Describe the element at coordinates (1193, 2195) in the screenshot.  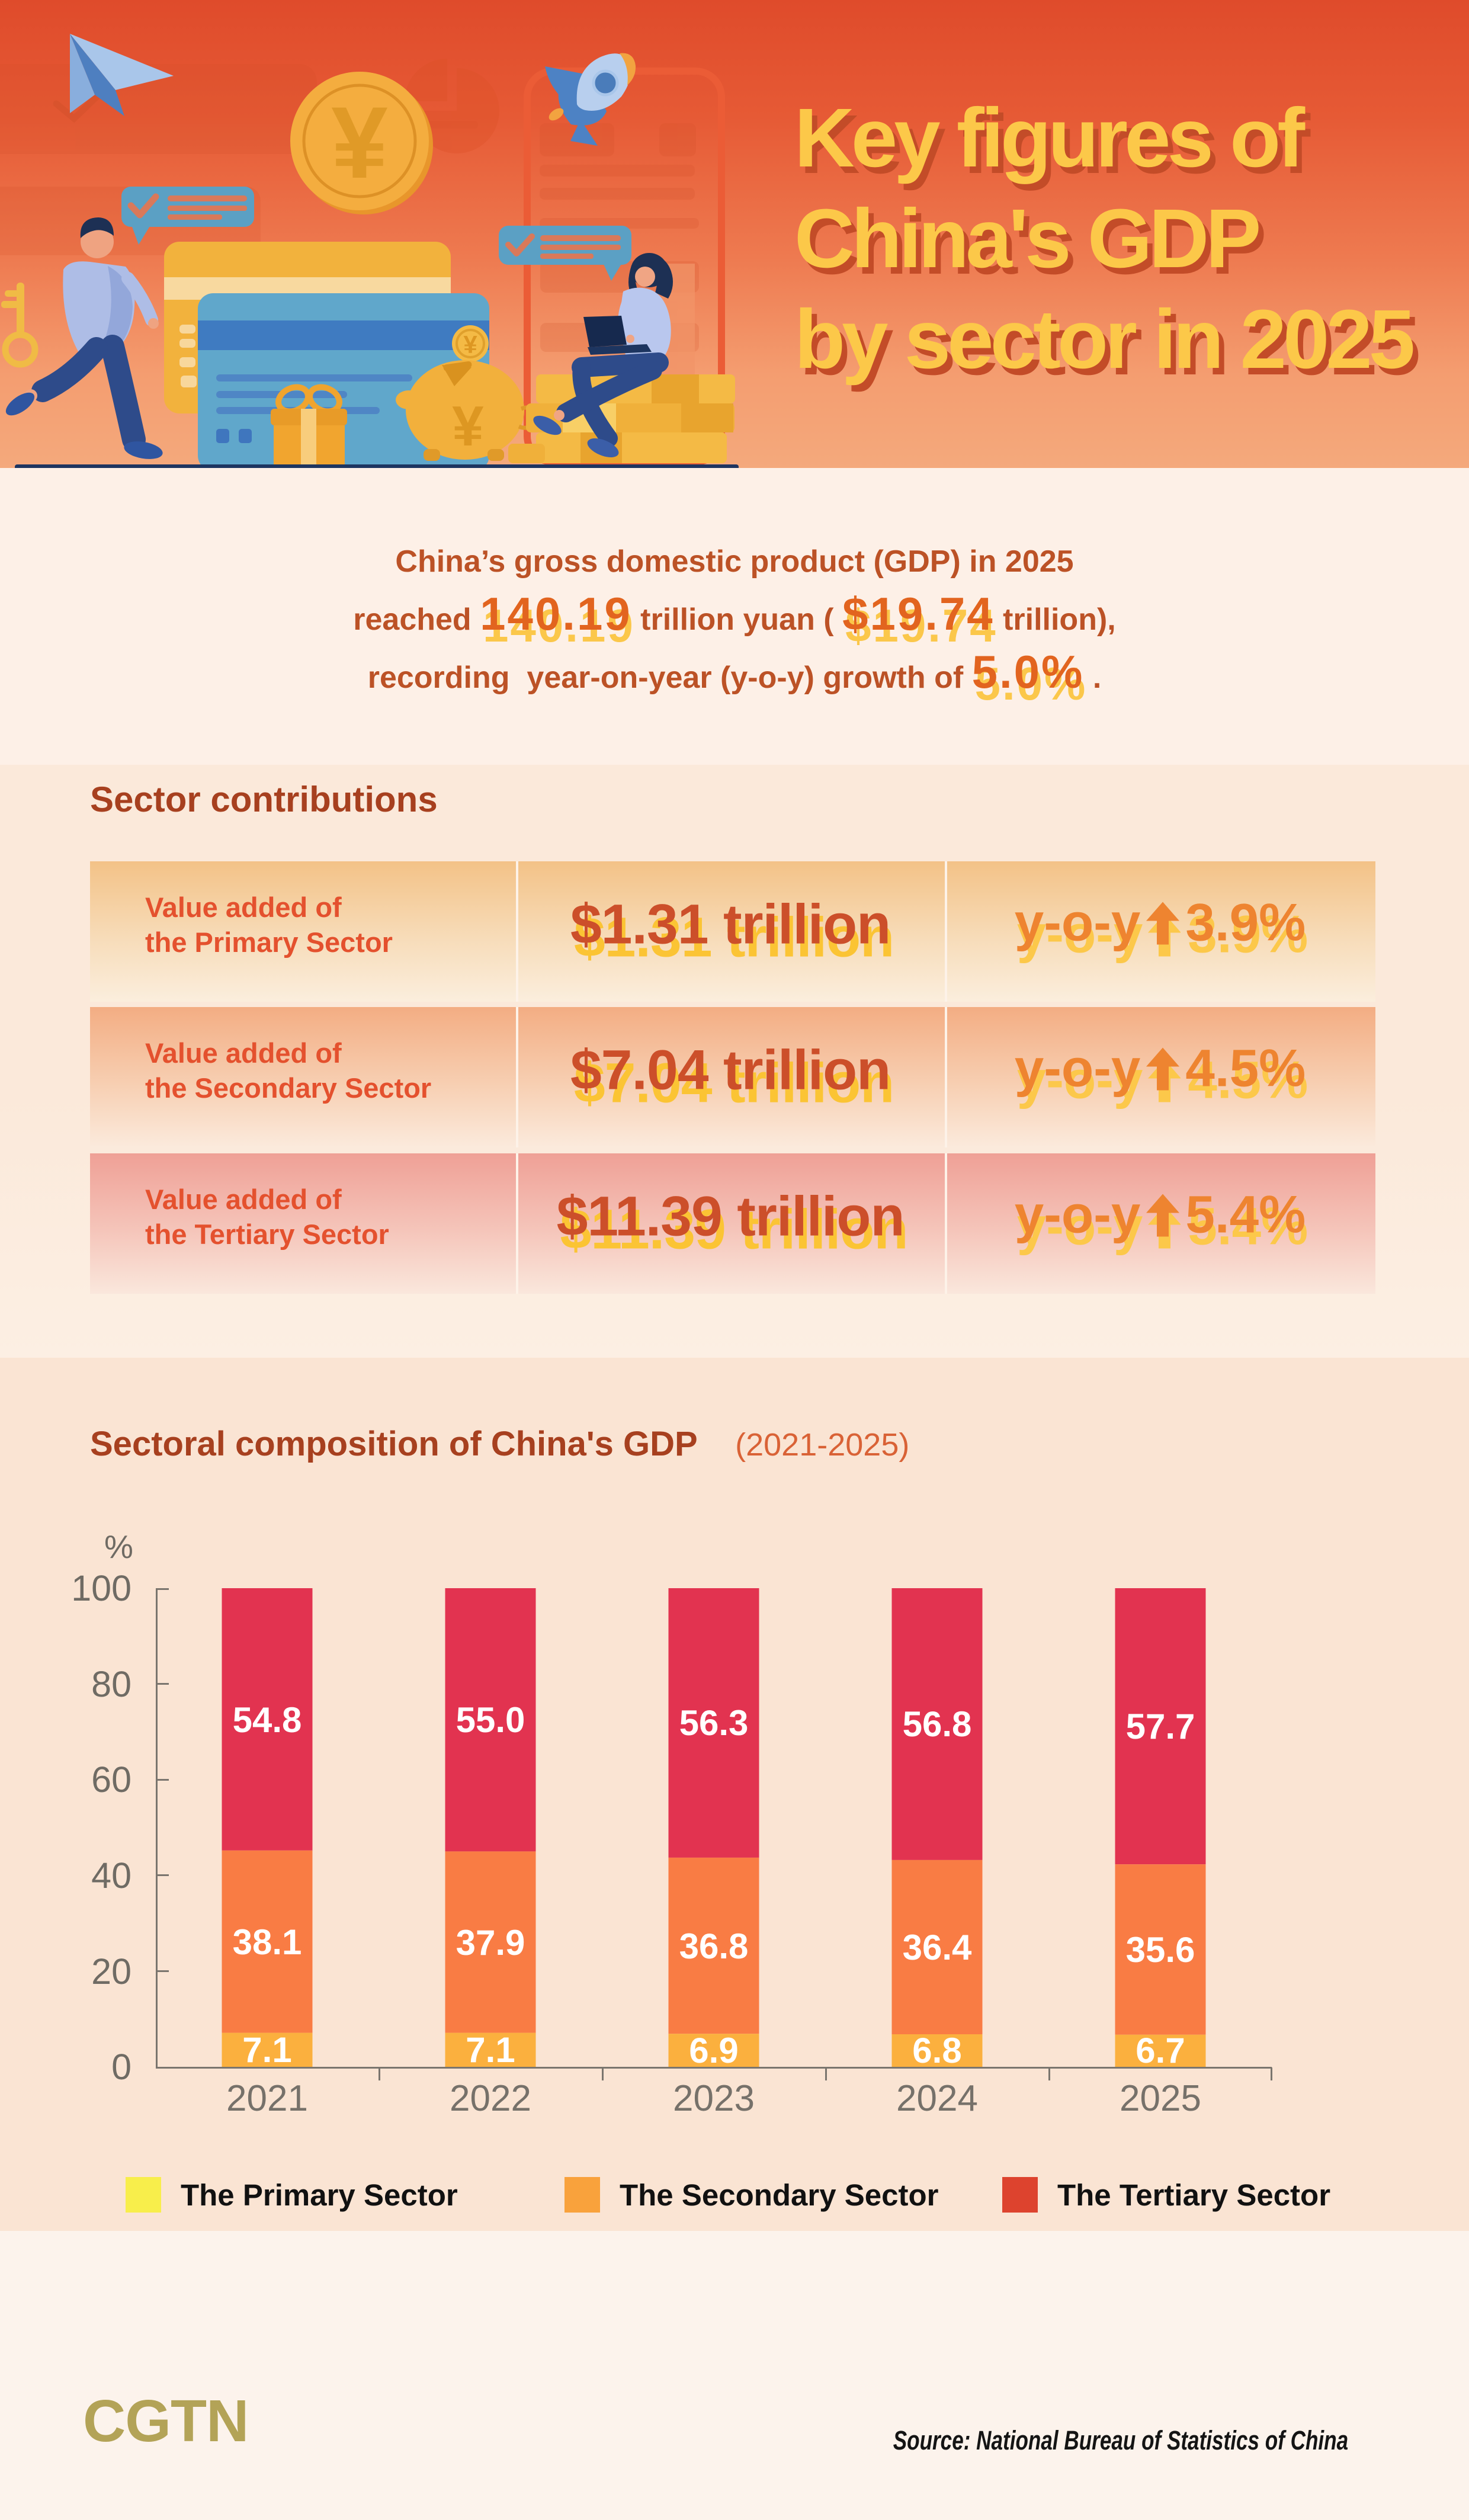
I see `svg-text: The Tertiary Sector` at that location.